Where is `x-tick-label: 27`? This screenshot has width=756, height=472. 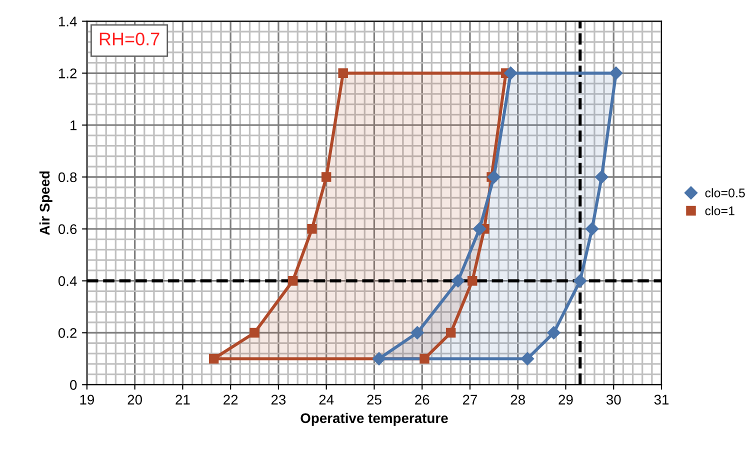
x-tick-label: 27 is located at coordinates (470, 399).